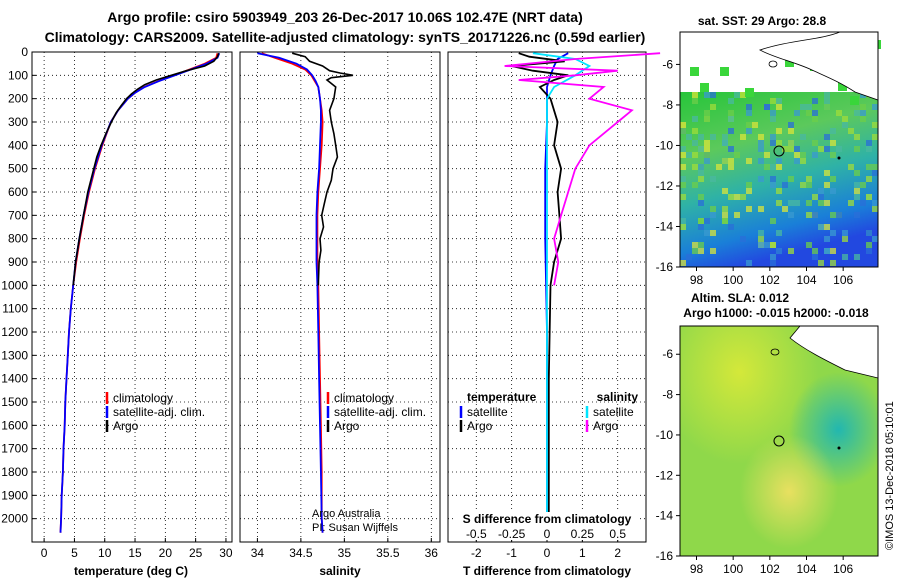 The width and height of the screenshot is (900, 585). I want to click on x-tick-label: 10, so click(105, 553).